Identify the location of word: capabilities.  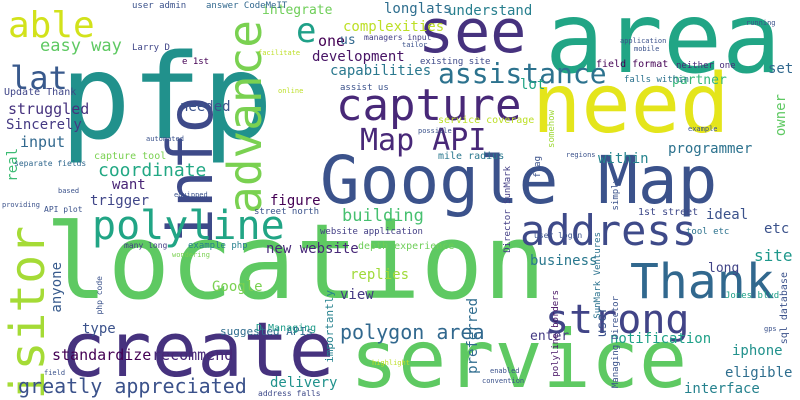
(381, 71).